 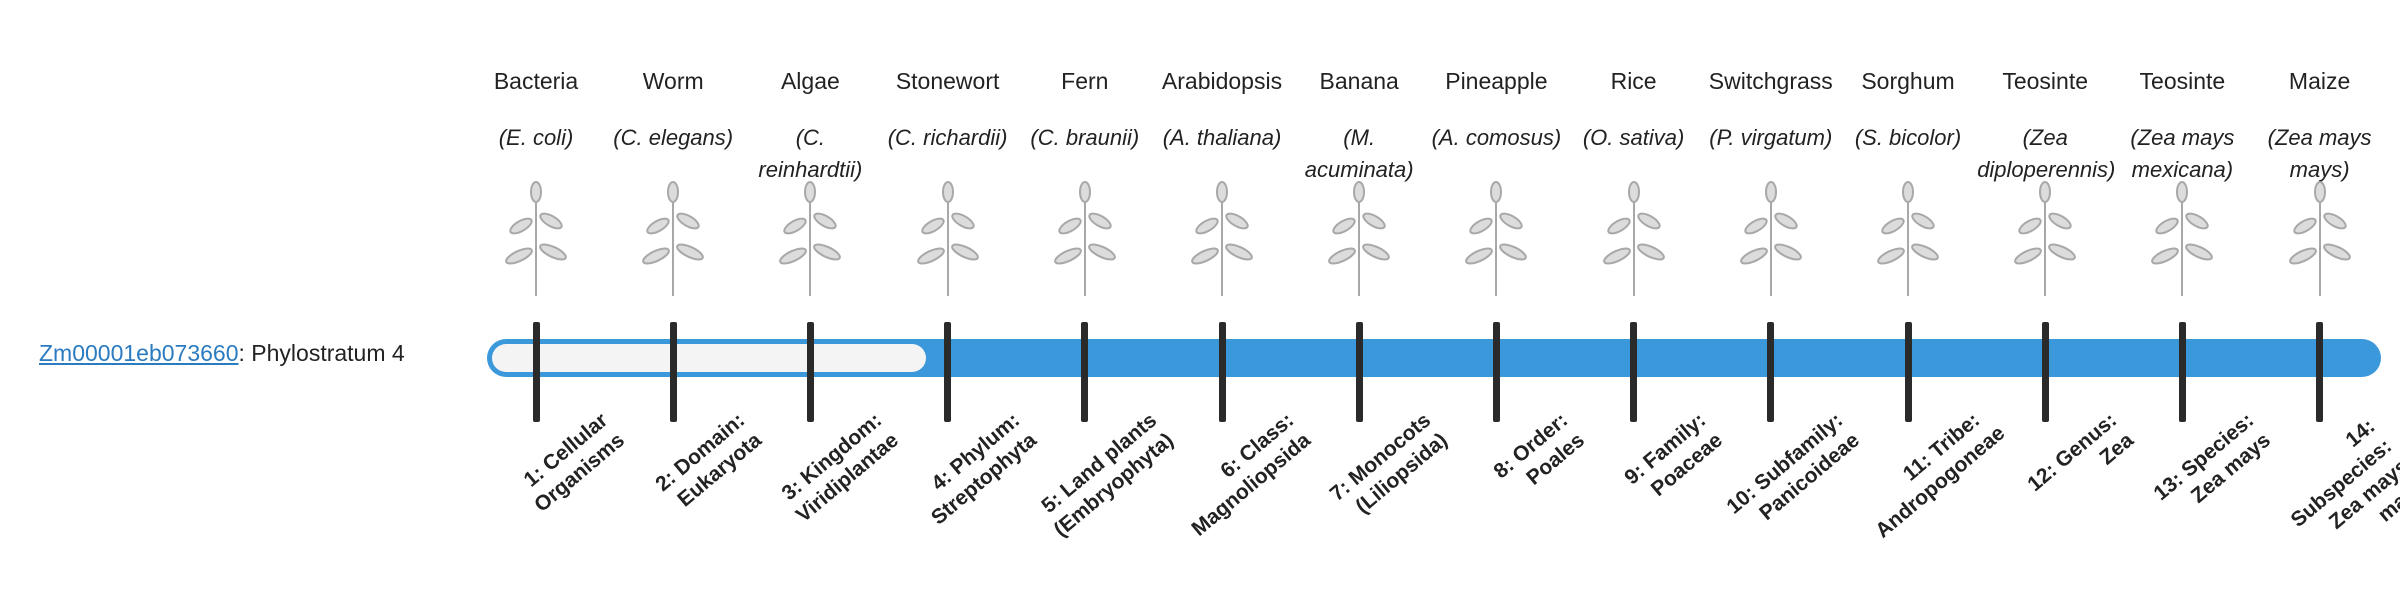 What do you see at coordinates (709, 358) in the screenshot?
I see `stratum-bar-empty` at bounding box center [709, 358].